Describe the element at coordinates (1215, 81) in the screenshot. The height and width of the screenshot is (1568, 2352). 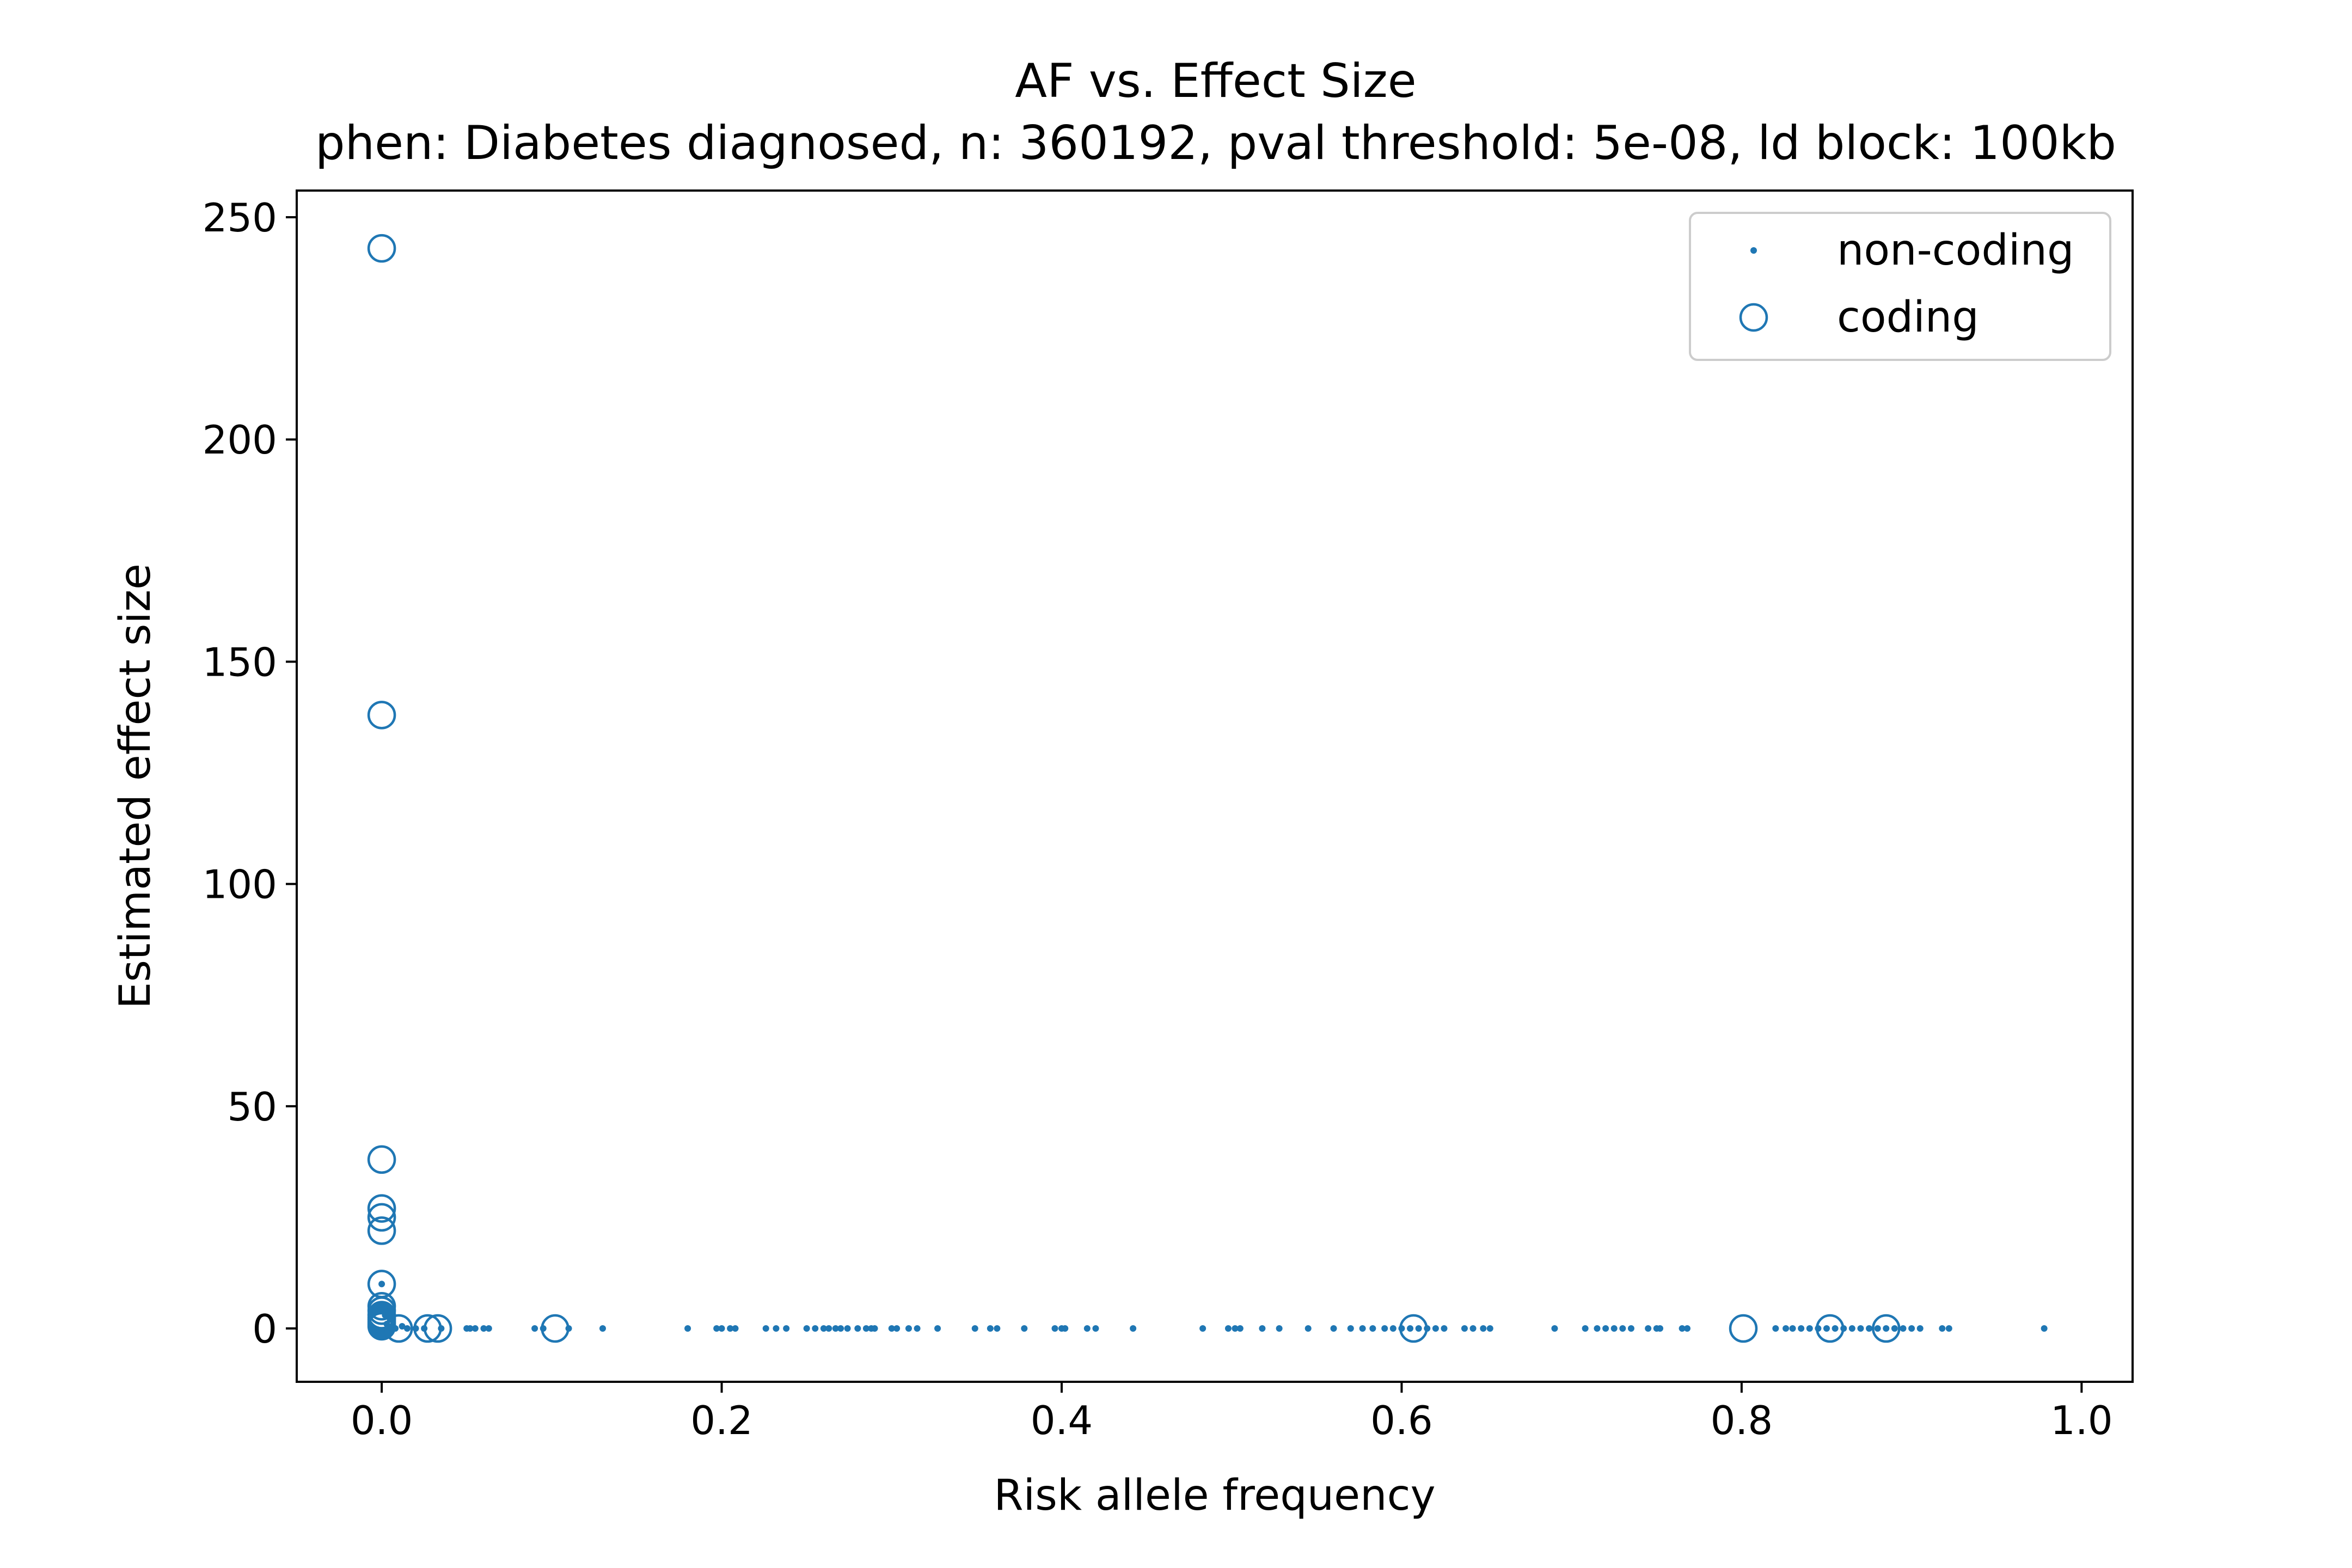
I see `chart-title: AF vs. Effect Size` at that location.